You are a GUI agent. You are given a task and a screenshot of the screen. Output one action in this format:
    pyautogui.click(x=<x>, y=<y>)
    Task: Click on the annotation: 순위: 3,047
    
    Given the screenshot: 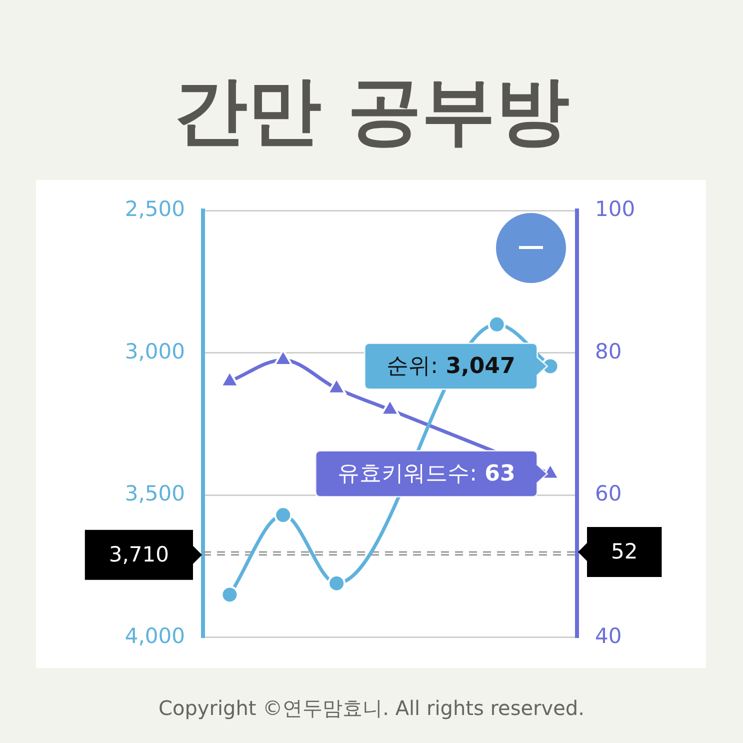 What is the action you would take?
    pyautogui.click(x=451, y=366)
    